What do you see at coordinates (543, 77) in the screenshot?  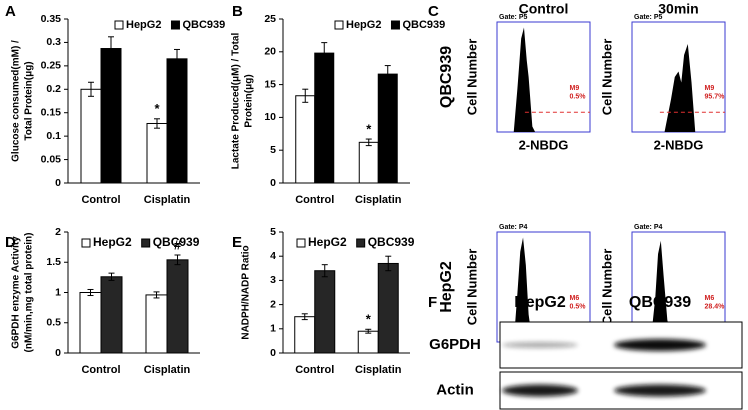 I see `plot-frame` at bounding box center [543, 77].